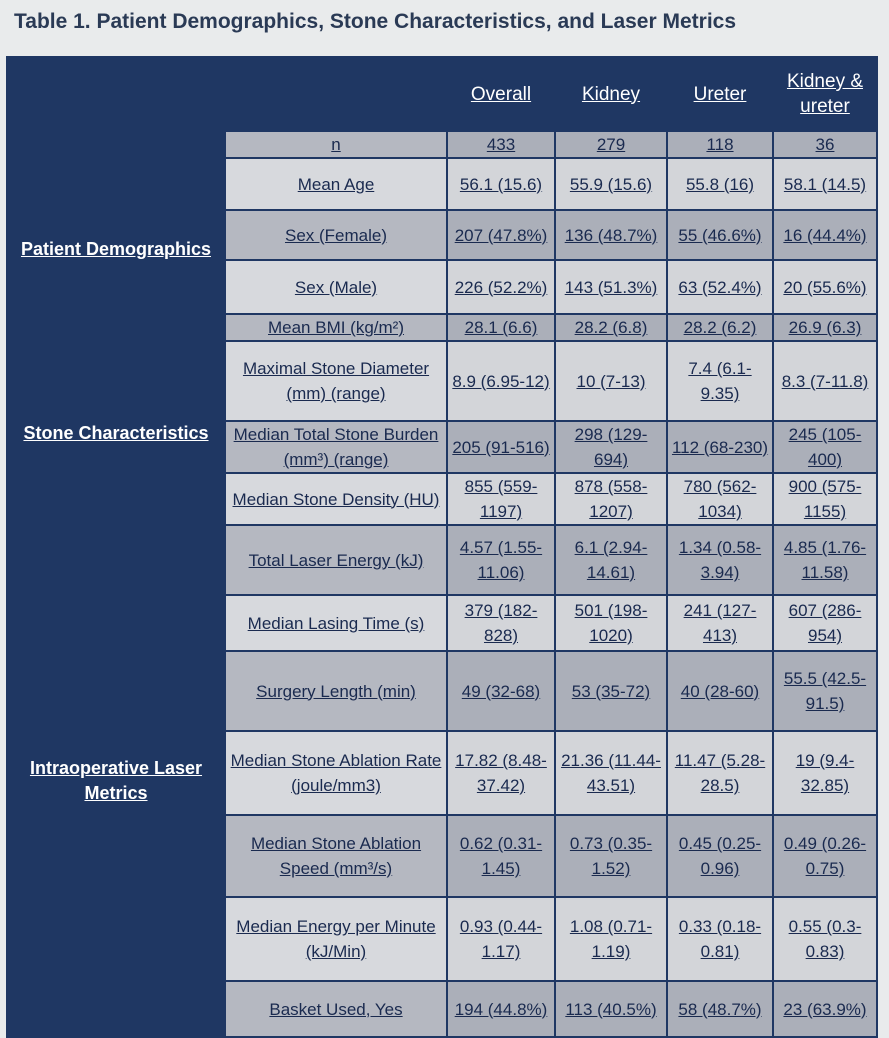  Describe the element at coordinates (501, 1009) in the screenshot. I see `cell-value: 194 (44.8%)` at that location.